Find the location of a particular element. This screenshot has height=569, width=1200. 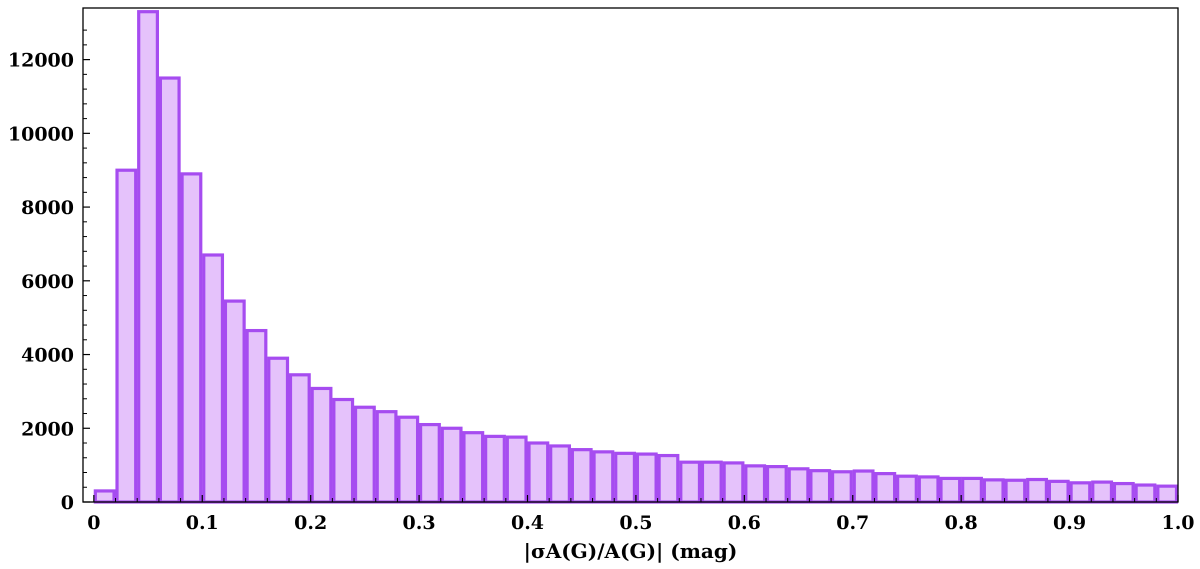

x-axis-ticks: 0 0.1 0.2 0.3 0.4 0.5 0.6 0.7 0.8 0.9 1.0 is located at coordinates (641, 514).